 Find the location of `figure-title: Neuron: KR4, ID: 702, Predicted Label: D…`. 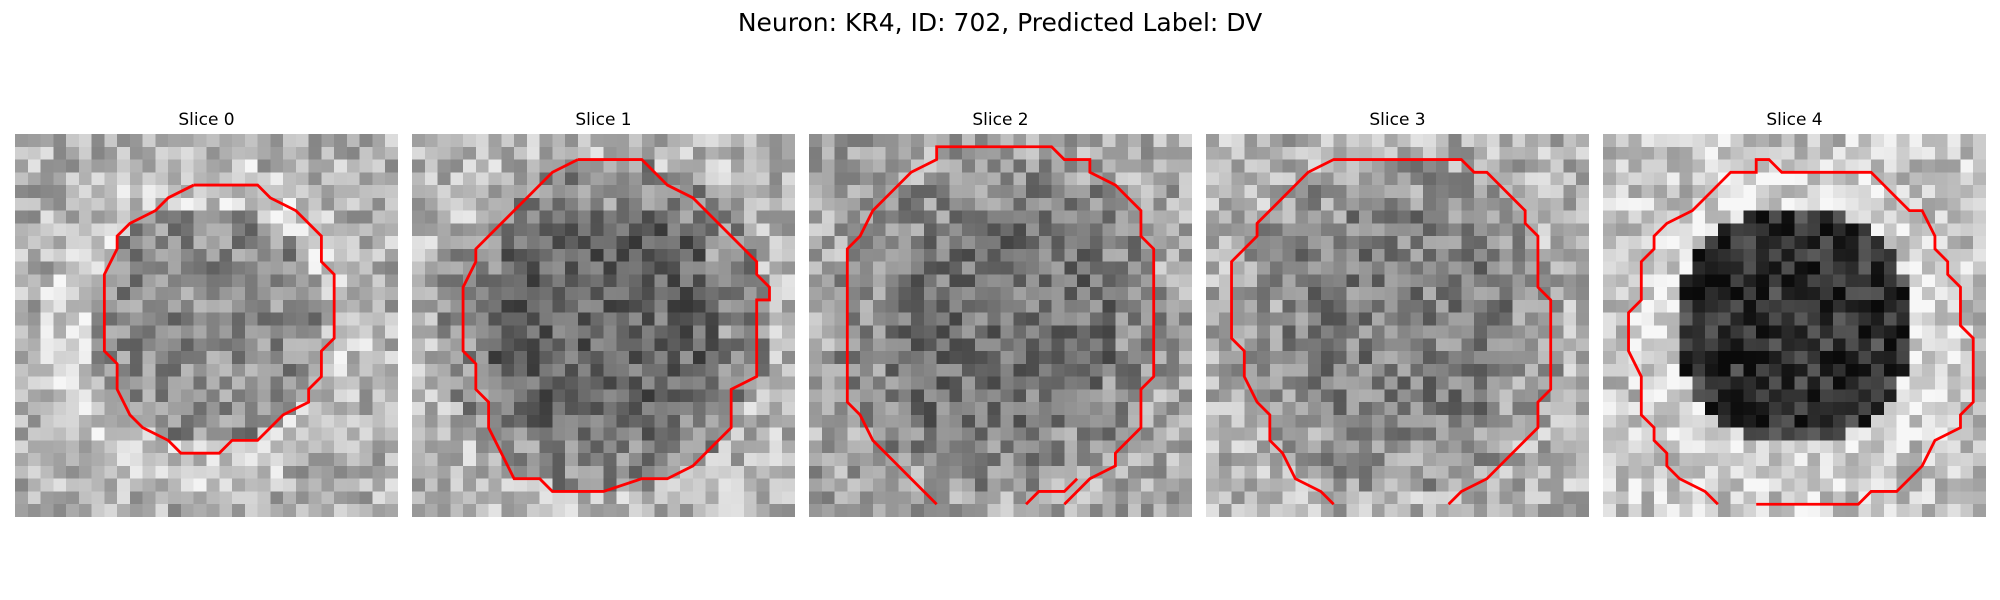

figure-title: Neuron: KR4, ID: 702, Predicted Label: D… is located at coordinates (1000, 22).